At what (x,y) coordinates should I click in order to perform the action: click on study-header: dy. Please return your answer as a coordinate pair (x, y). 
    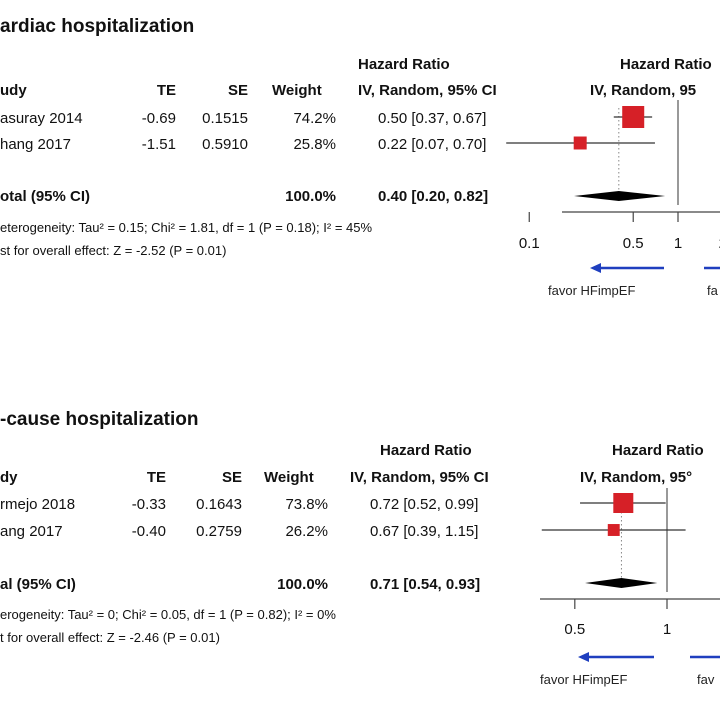
    Looking at the image, I should click on (9, 477).